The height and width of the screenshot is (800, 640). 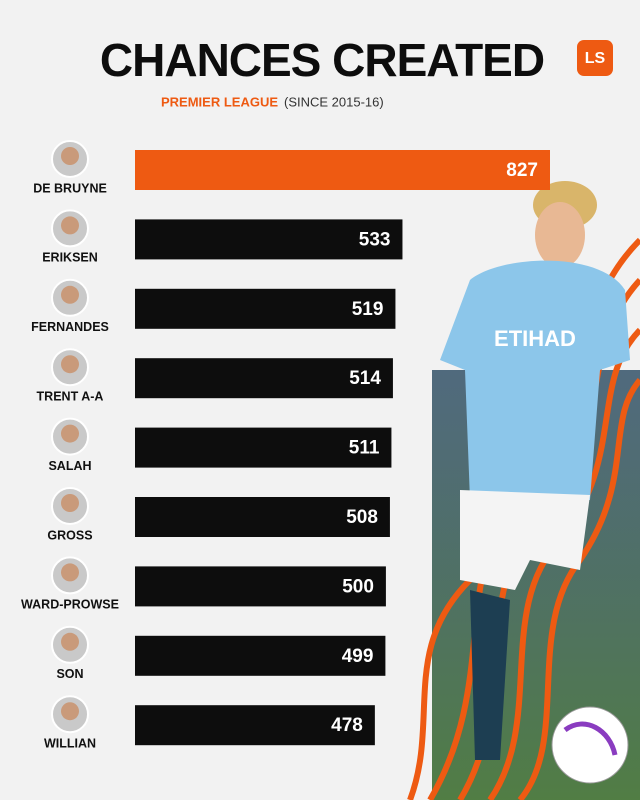 I want to click on ball, so click(x=590, y=745).